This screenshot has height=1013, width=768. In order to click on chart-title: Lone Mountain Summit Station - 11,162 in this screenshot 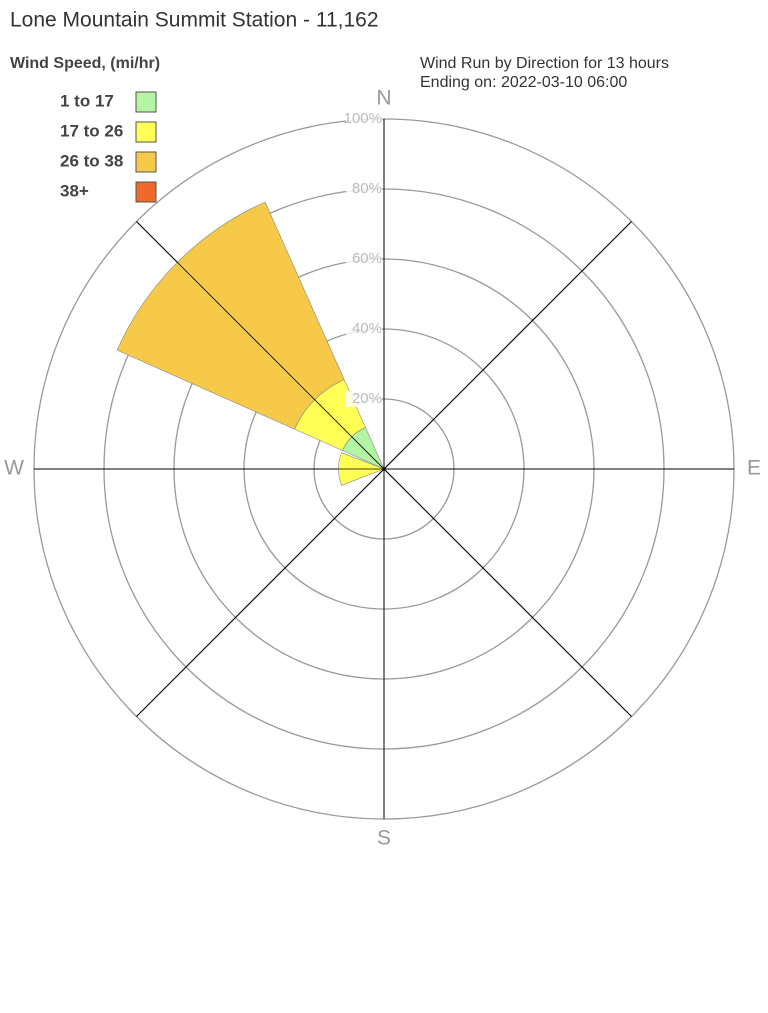, I will do `click(194, 20)`.